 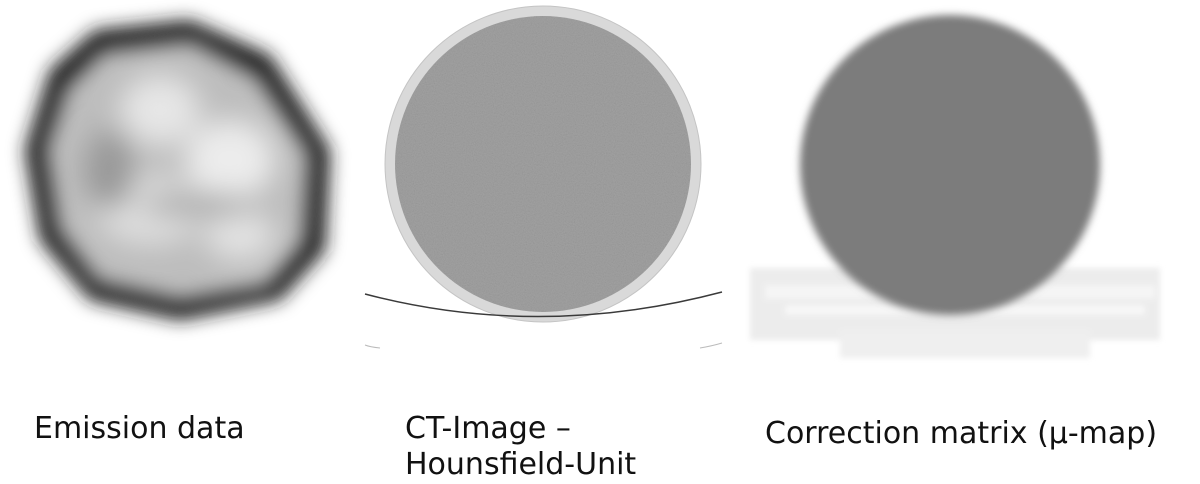 I want to click on emission-caption: Emission data, so click(x=139, y=429).